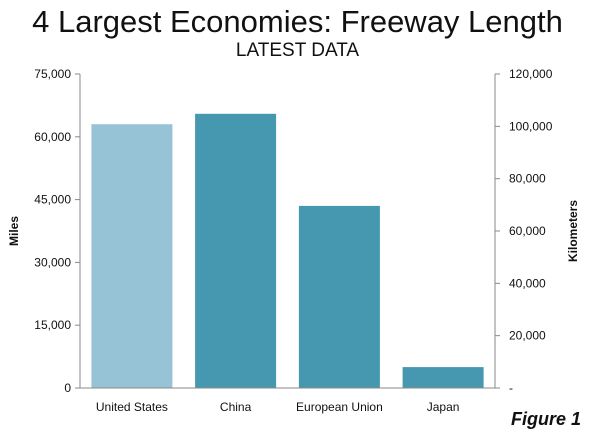 The image size is (595, 440). I want to click on y-tick-label-left: 60,000, so click(52, 137).